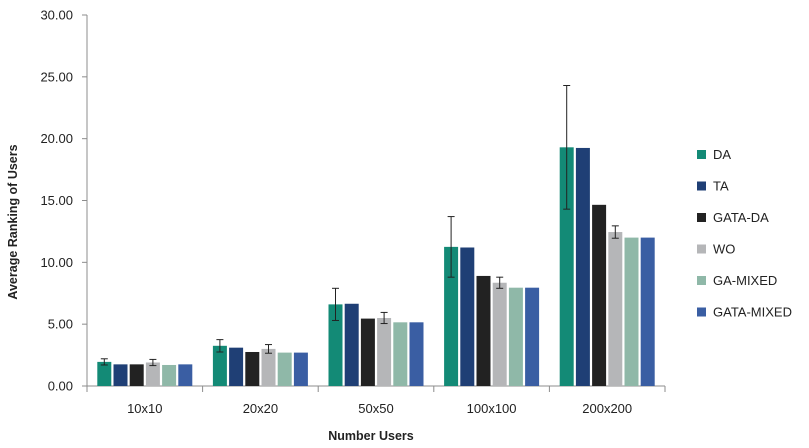 The height and width of the screenshot is (448, 809). What do you see at coordinates (13, 221) in the screenshot?
I see `y-axis-title: Average Ranking of Users` at bounding box center [13, 221].